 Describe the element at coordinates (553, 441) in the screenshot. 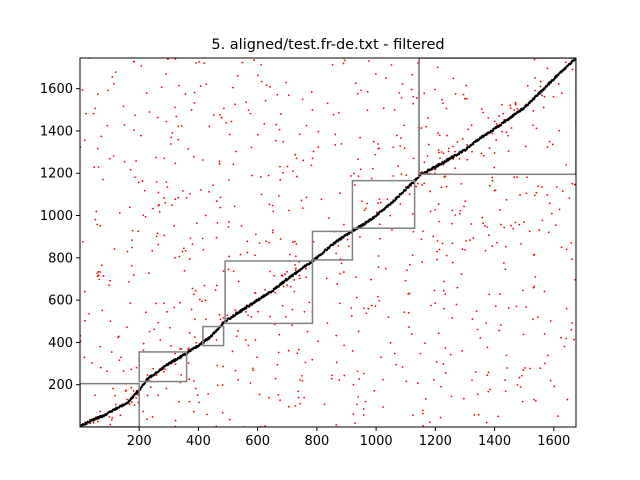

I see `x-tick-label: 1600` at that location.